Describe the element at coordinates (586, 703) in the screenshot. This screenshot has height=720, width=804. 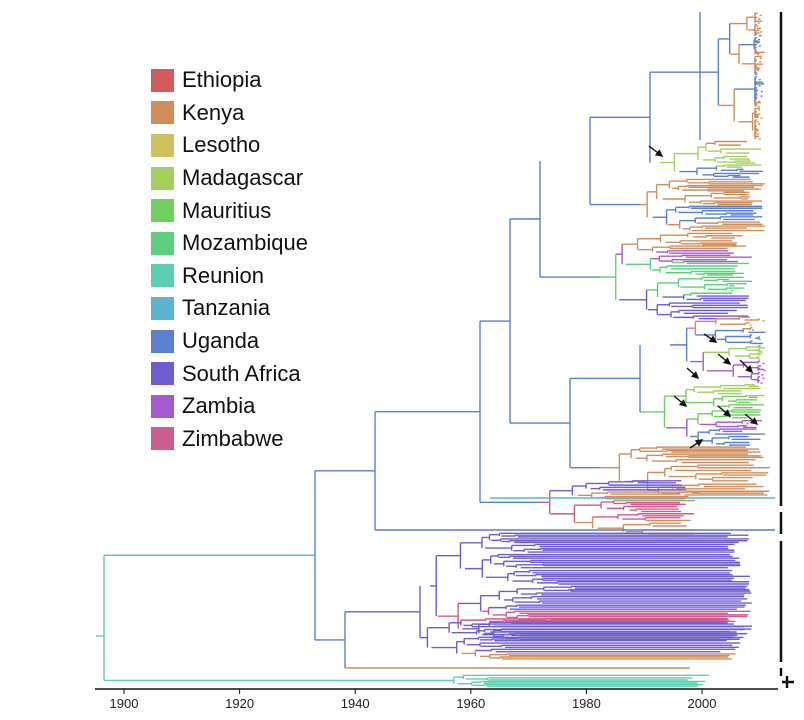
I see `axis-tick-label: 1980` at that location.